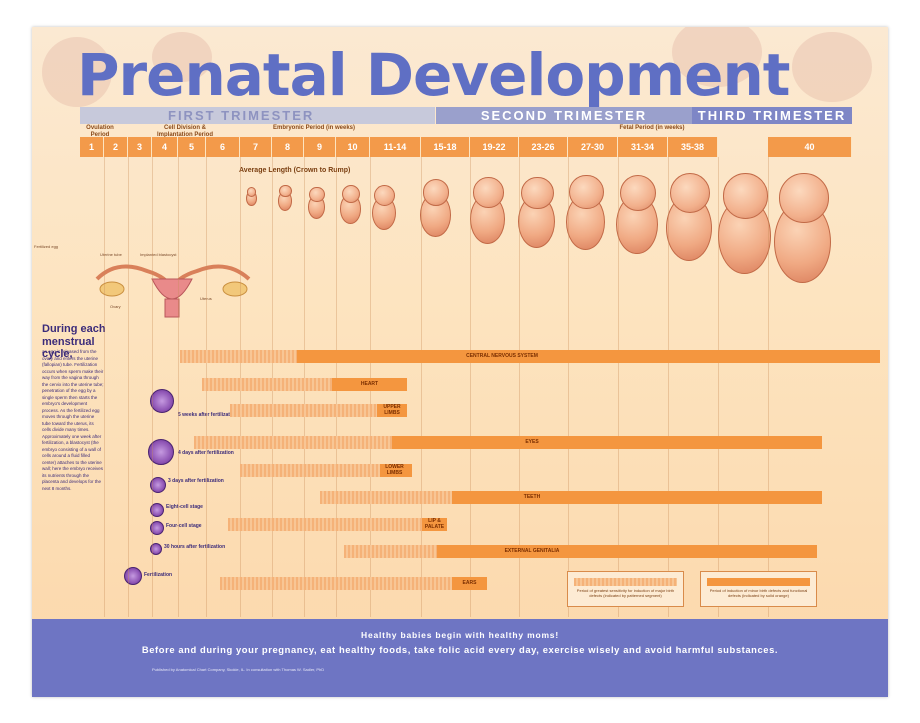  Describe the element at coordinates (772, 115) in the screenshot. I see `third-trimester-label: THIRD TRIMESTER` at that location.